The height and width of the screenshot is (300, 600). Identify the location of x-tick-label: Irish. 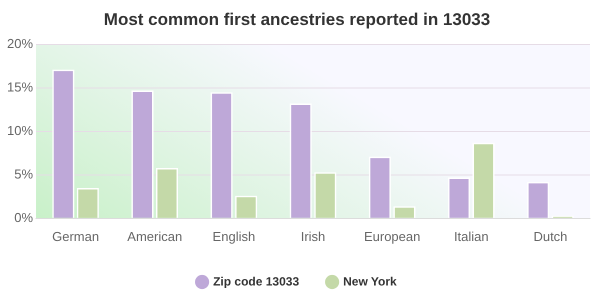
(313, 236).